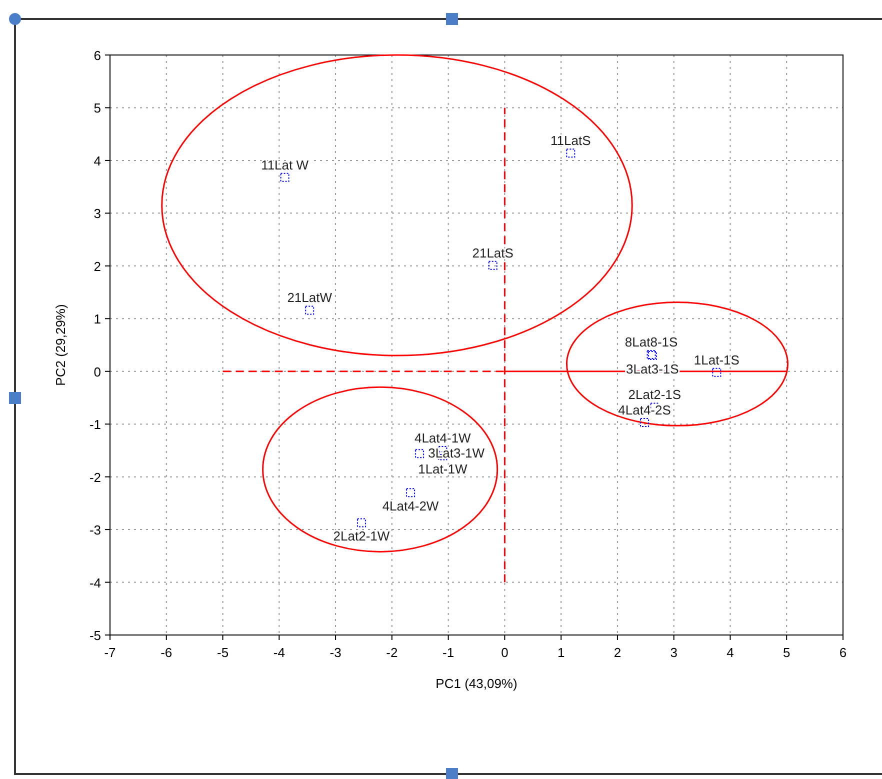  What do you see at coordinates (97, 108) in the screenshot?
I see `y-tick-label: 5` at bounding box center [97, 108].